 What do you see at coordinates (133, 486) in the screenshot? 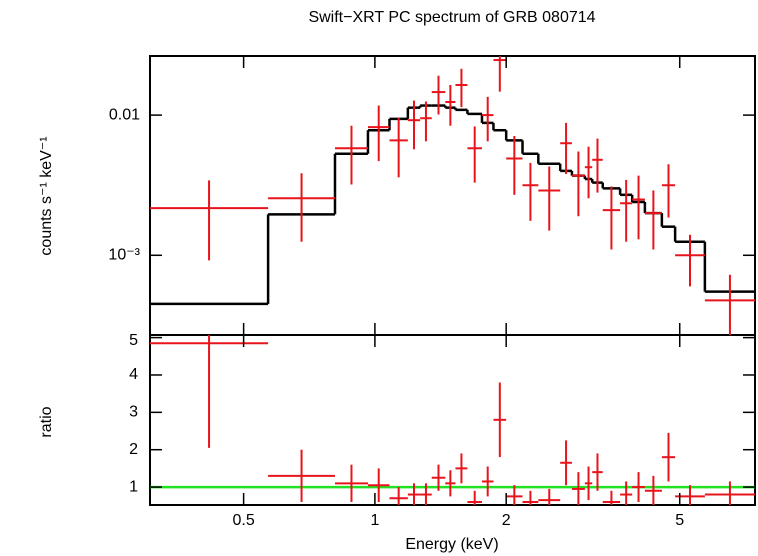
I see `y2-tick-label: 1` at bounding box center [133, 486].